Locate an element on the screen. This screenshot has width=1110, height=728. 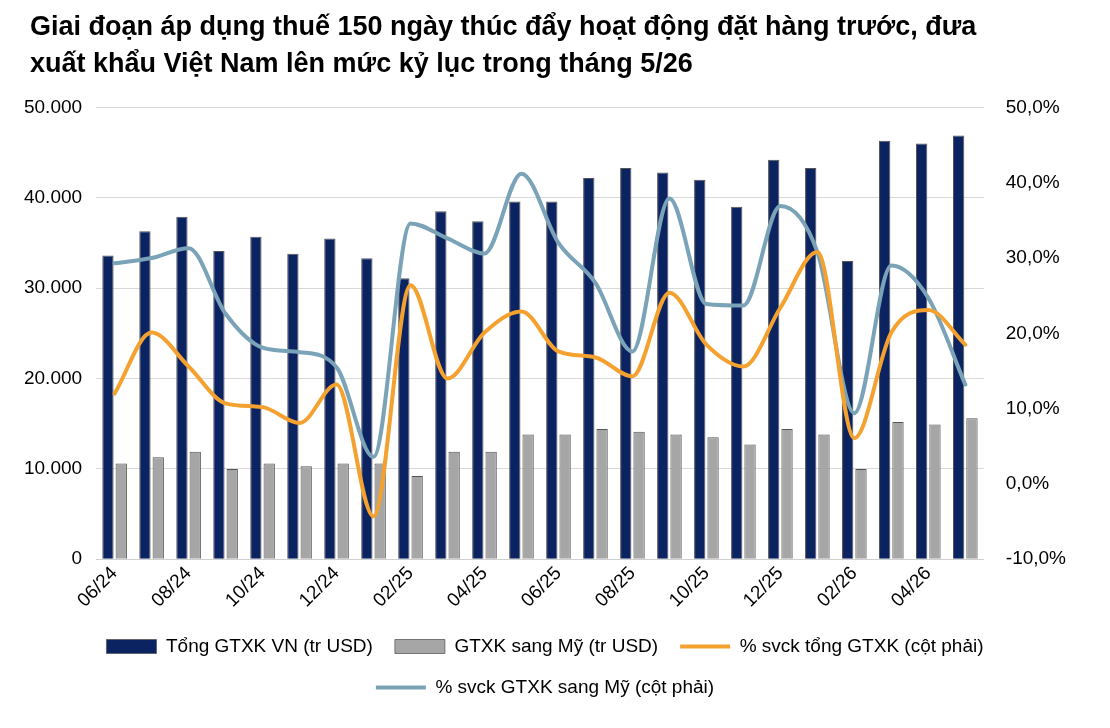
y-tick-label: 10.000 is located at coordinates (53, 468).